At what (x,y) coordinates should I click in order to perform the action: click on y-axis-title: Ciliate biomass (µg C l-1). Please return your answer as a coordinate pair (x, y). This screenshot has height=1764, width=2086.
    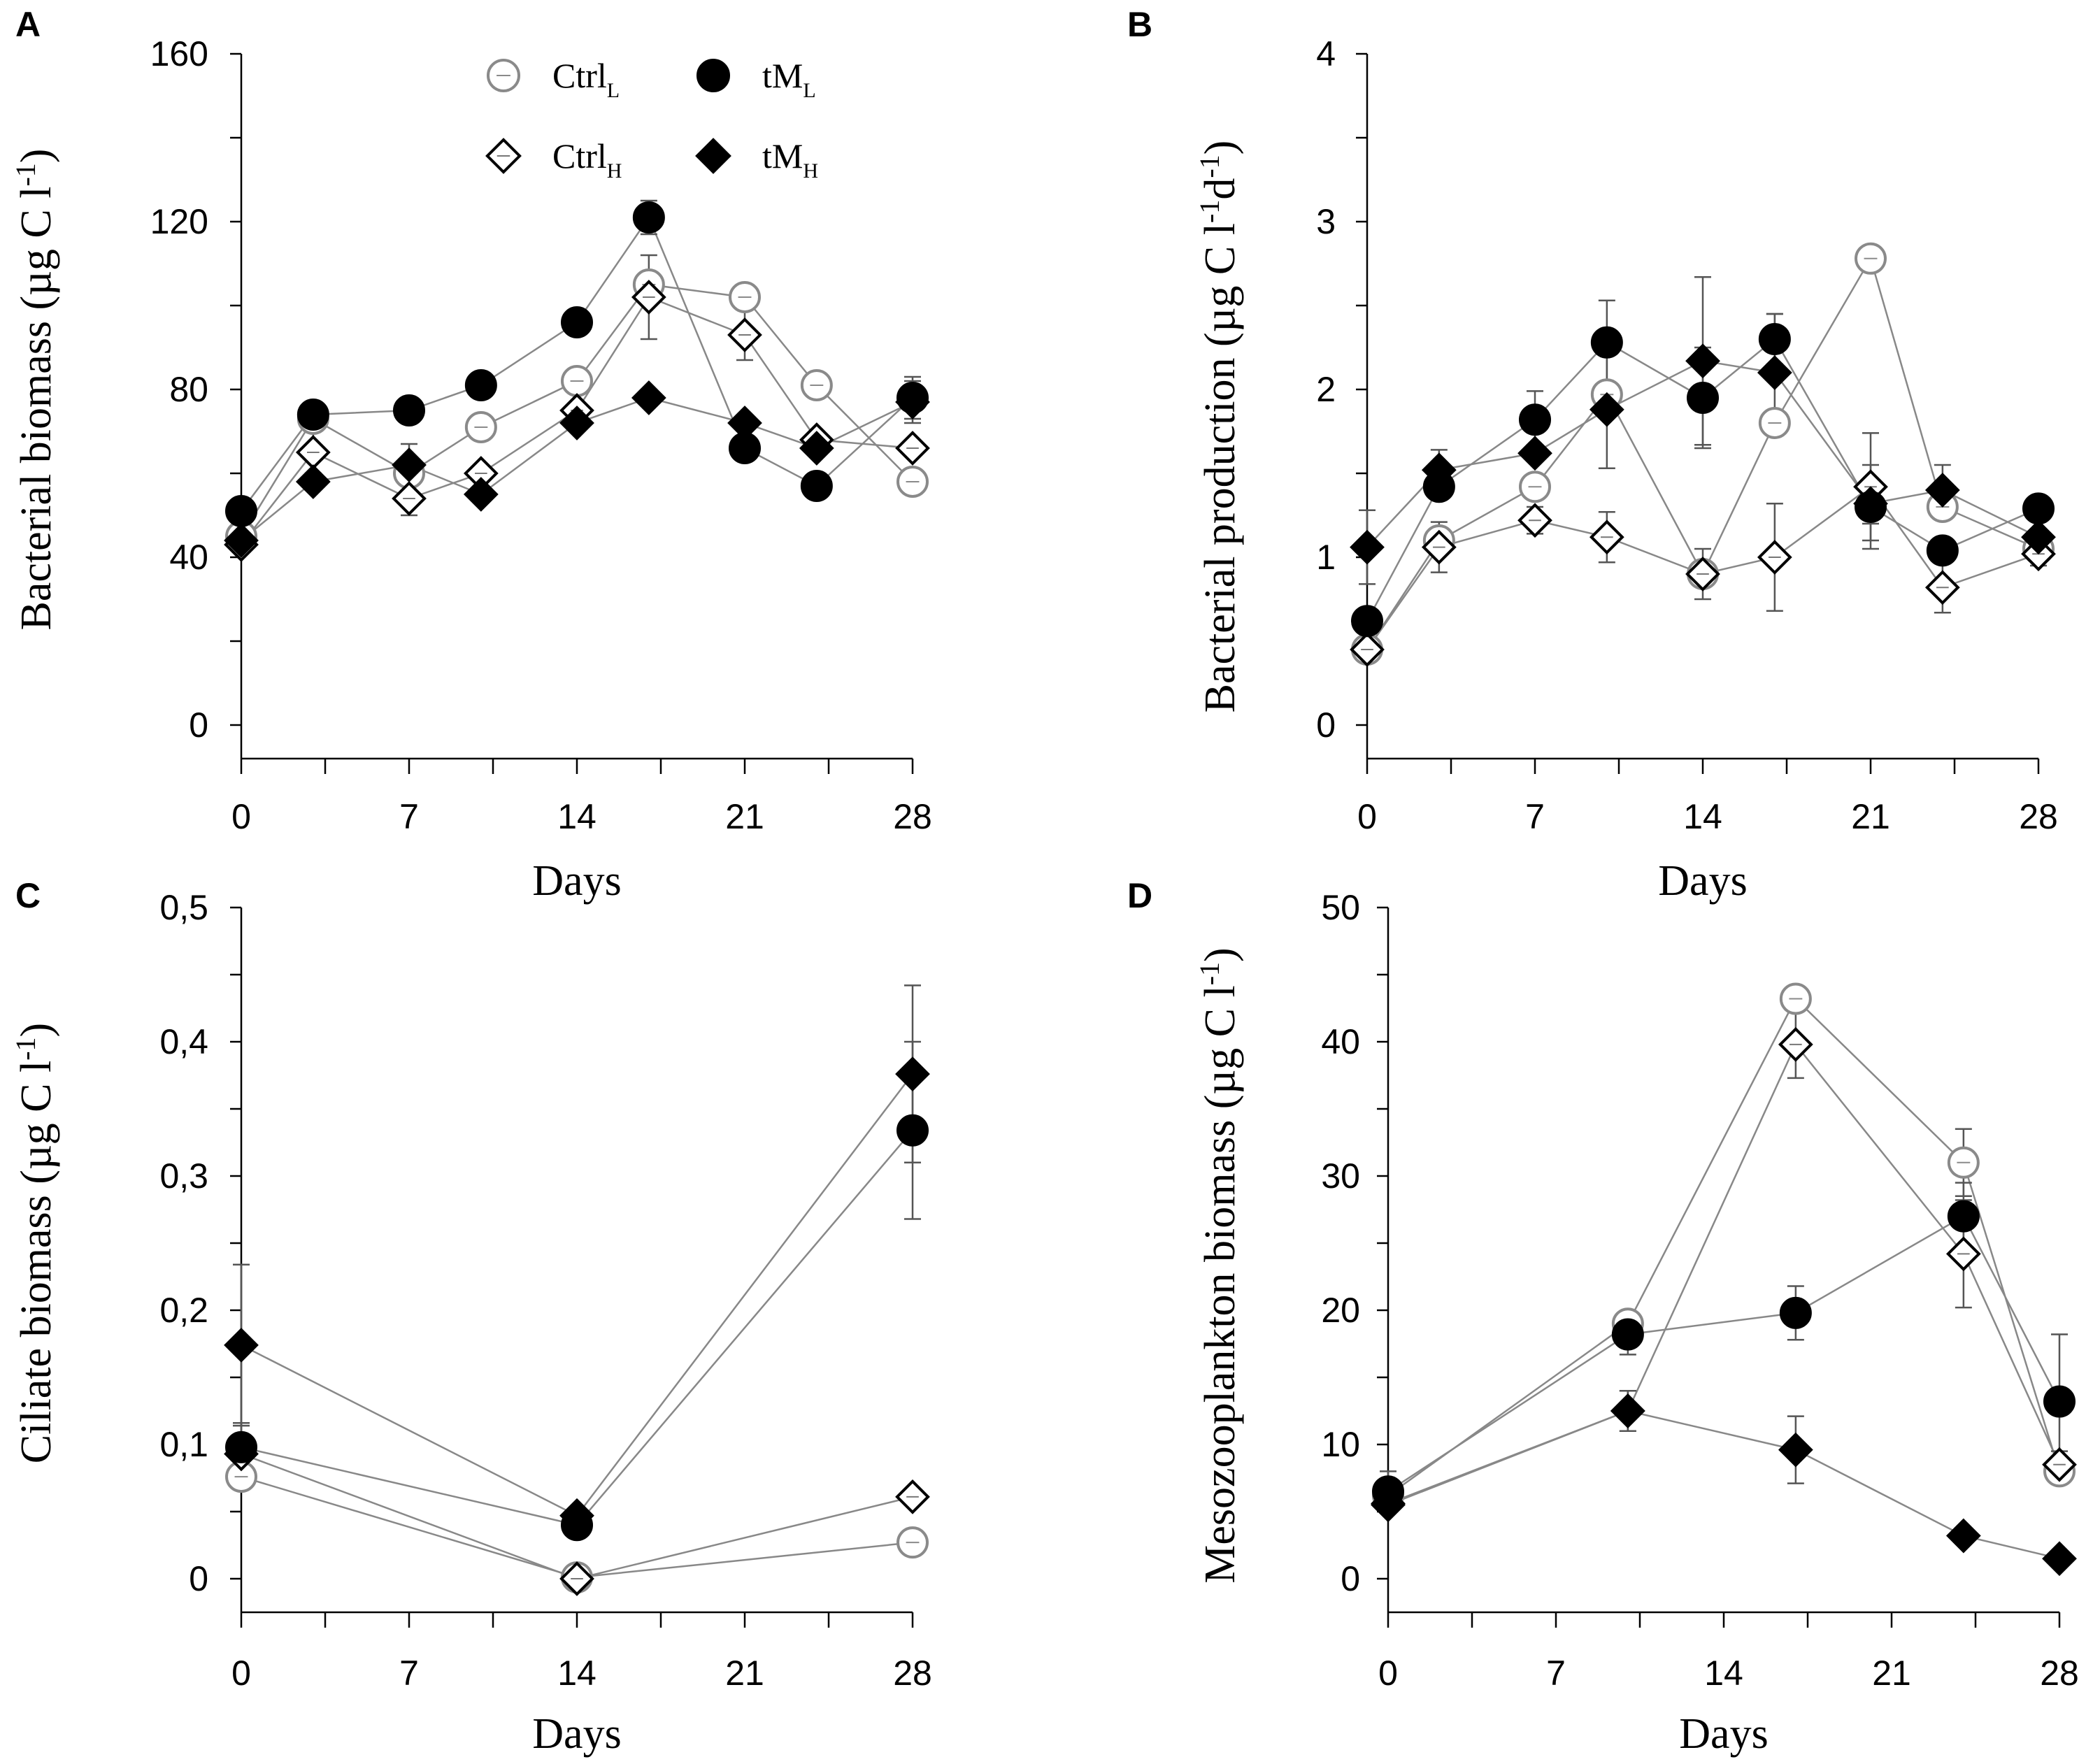
    Looking at the image, I should click on (35, 1243).